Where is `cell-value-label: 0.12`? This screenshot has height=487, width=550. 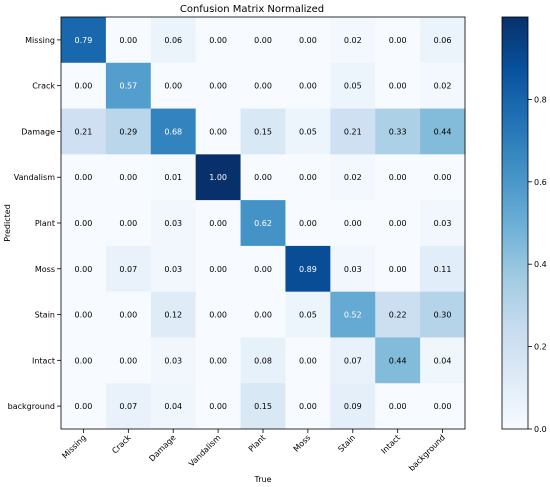
cell-value-label: 0.12 is located at coordinates (173, 315).